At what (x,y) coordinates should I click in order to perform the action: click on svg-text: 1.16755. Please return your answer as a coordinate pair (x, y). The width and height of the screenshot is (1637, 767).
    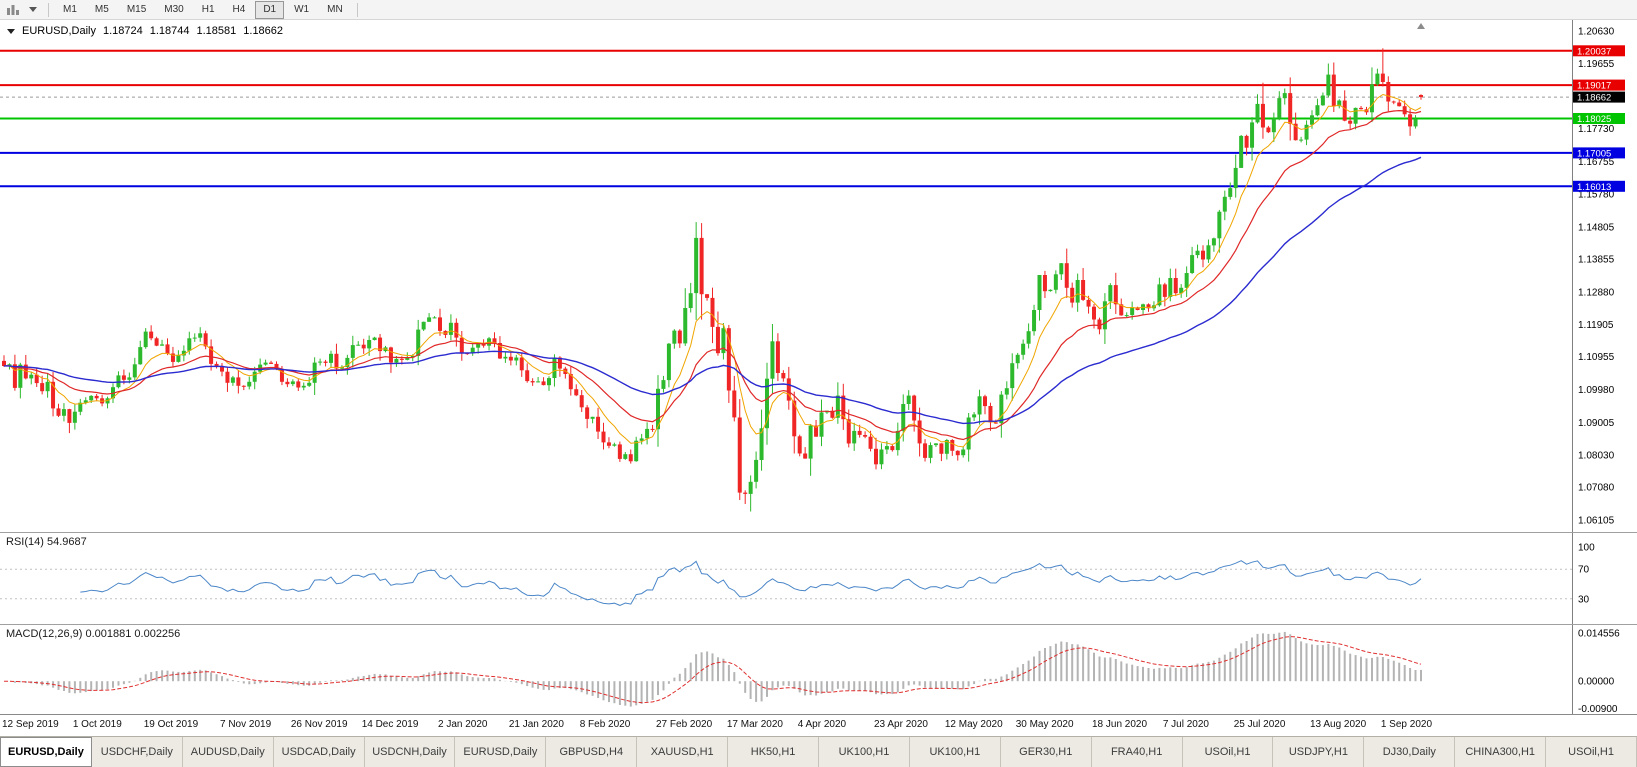
    Looking at the image, I should click on (1596, 162).